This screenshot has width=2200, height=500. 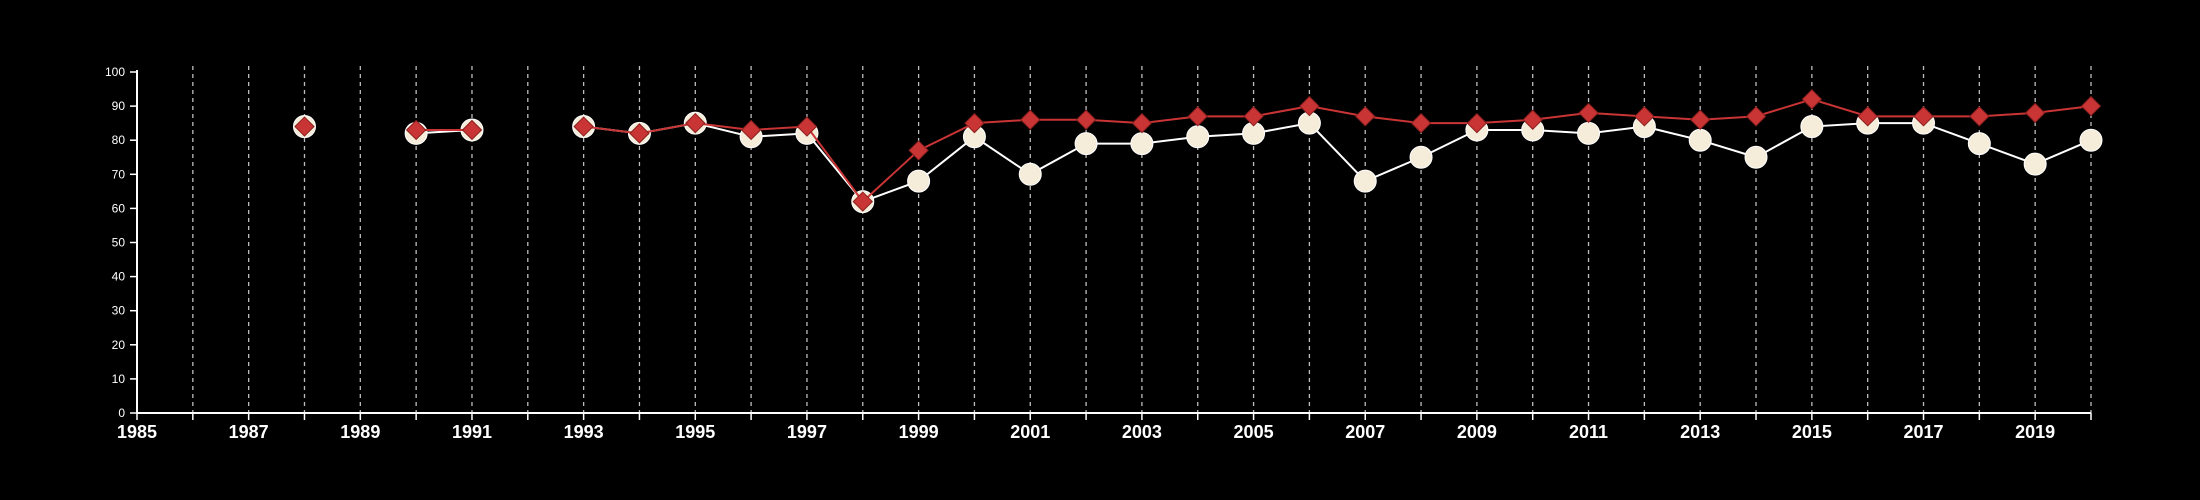 I want to click on x-tick-label: 1993, so click(x=584, y=432).